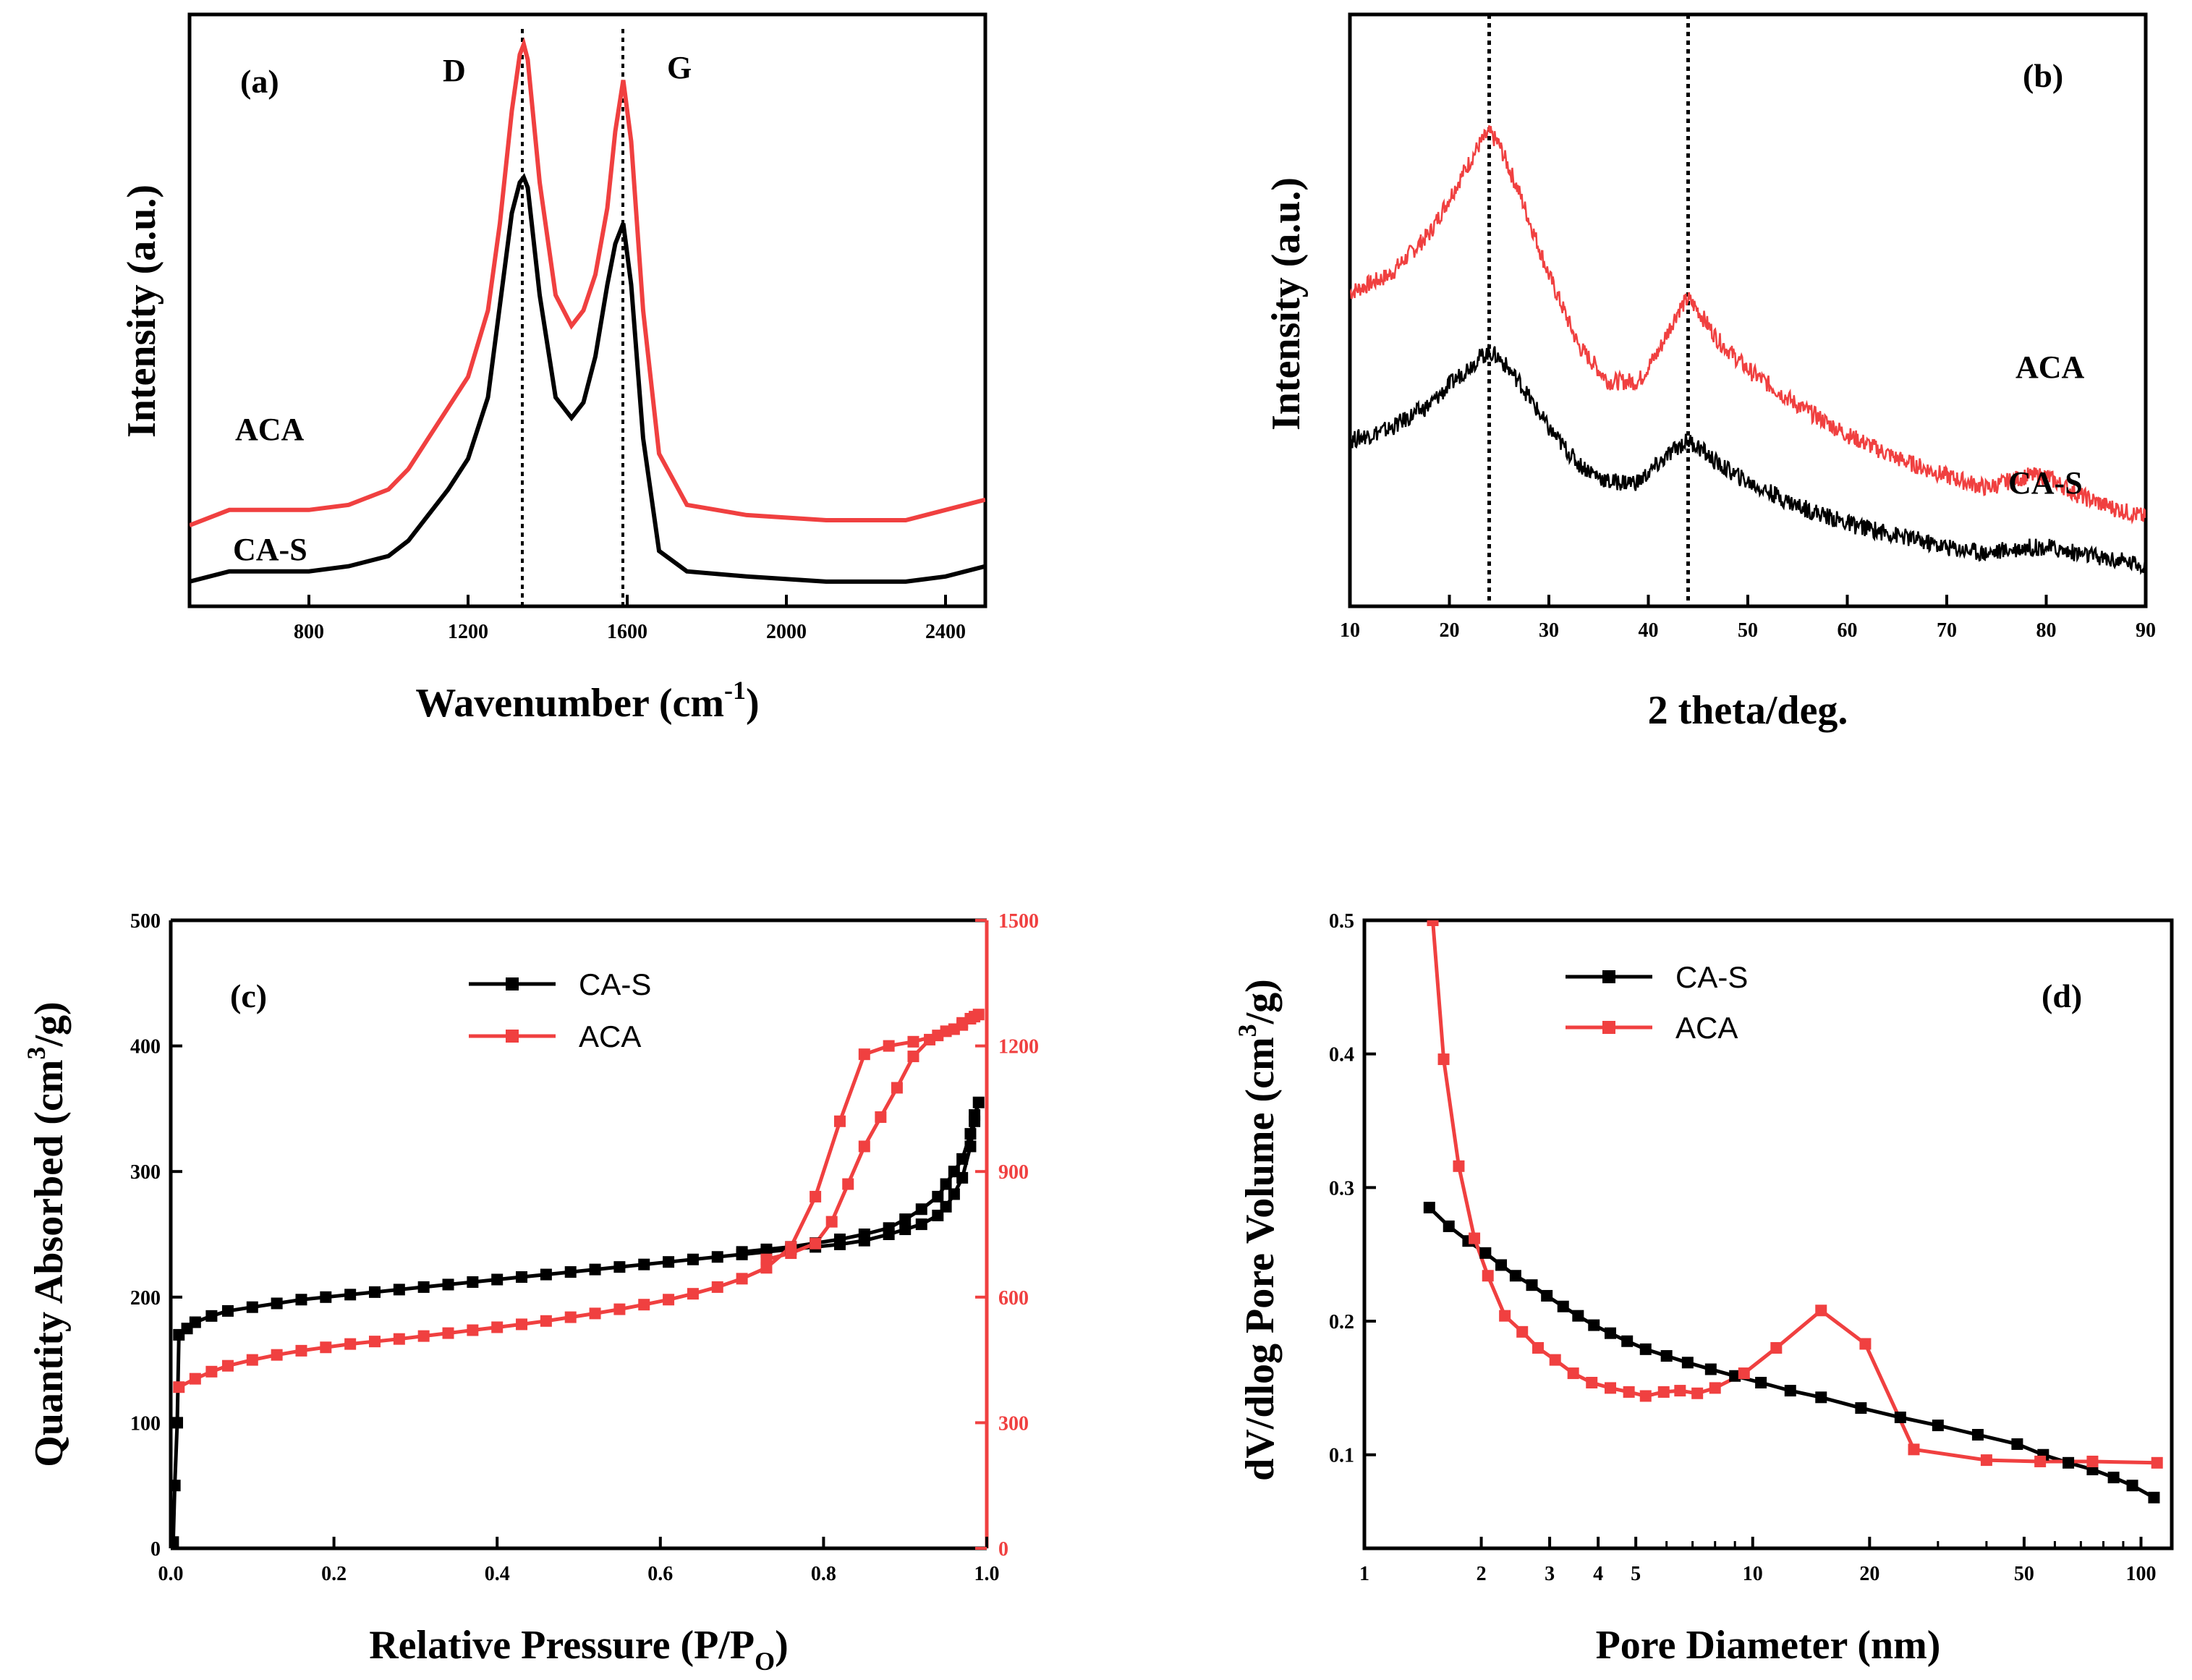 The image size is (2192, 1680). I want to click on chart-c-x-axis-label-end: ), so click(782, 1645).